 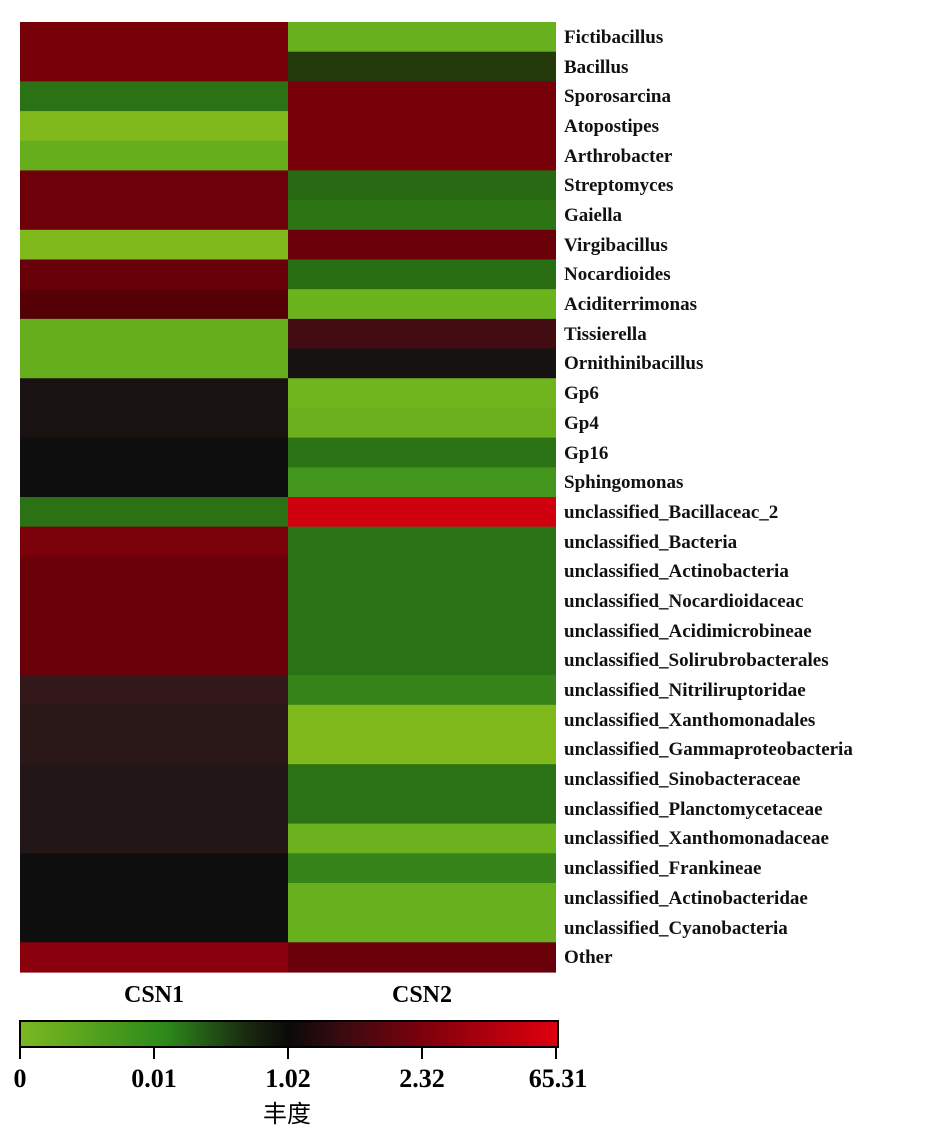 What do you see at coordinates (593, 215) in the screenshot?
I see `row-label: Gaiella` at bounding box center [593, 215].